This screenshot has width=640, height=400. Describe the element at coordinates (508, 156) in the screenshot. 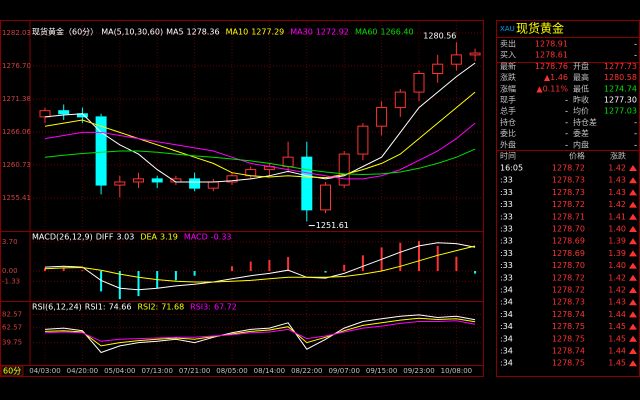

I see `trade-header: 时间` at that location.